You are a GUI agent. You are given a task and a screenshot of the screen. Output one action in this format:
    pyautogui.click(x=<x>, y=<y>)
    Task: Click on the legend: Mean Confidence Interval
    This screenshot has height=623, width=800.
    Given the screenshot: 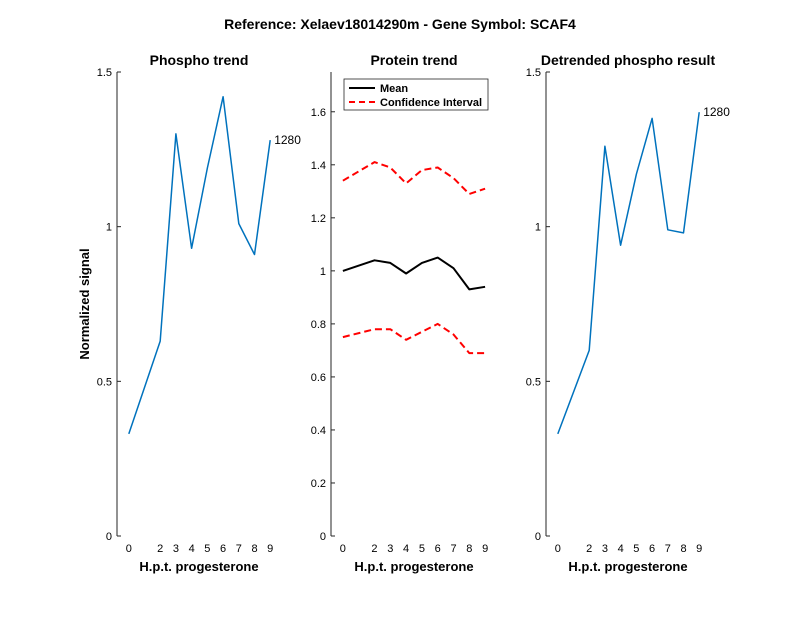 What is the action you would take?
    pyautogui.click(x=416, y=94)
    